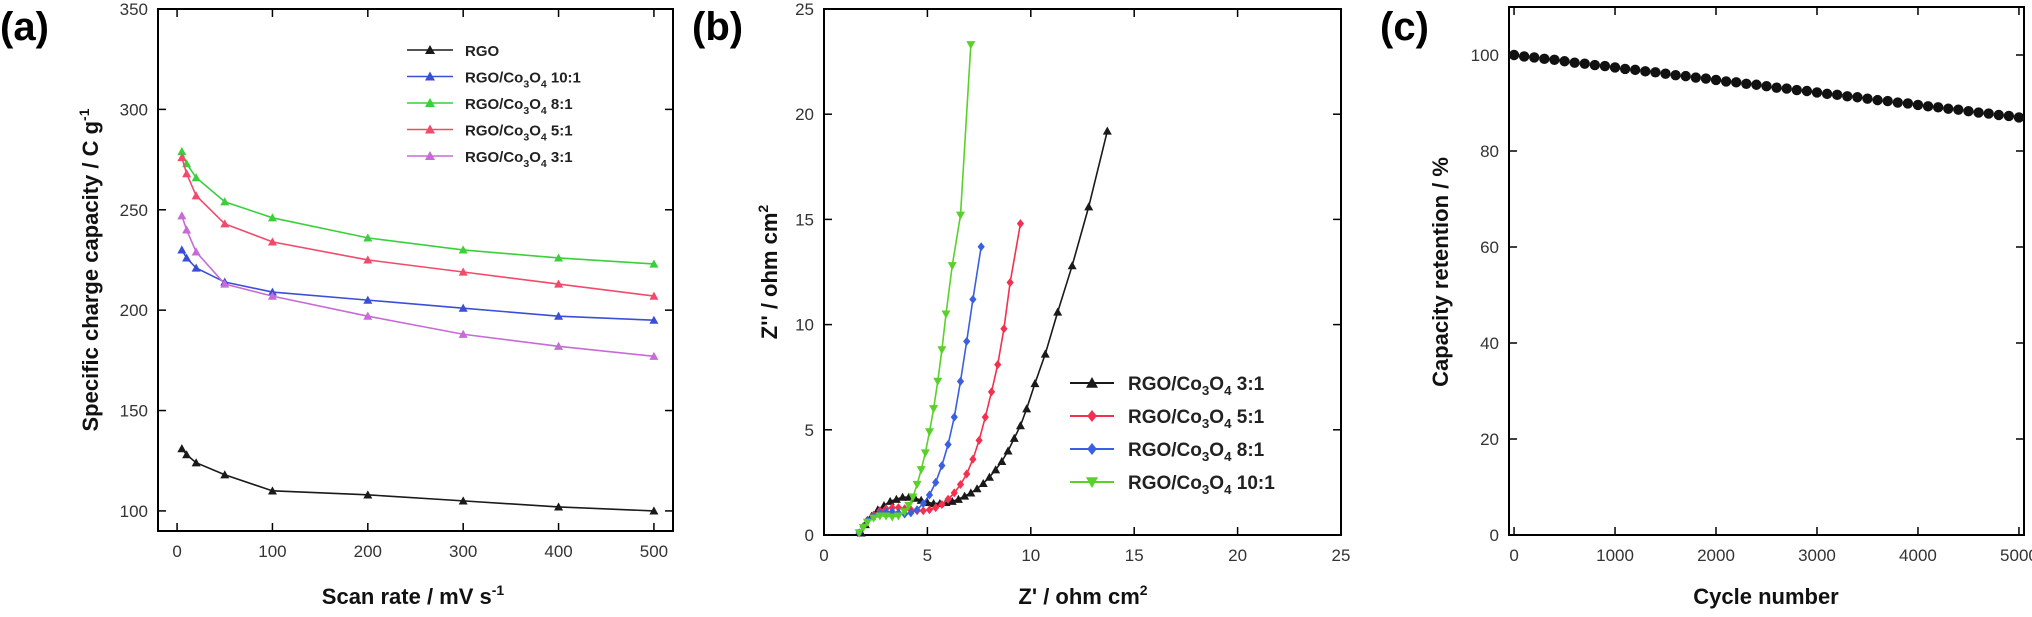 The height and width of the screenshot is (617, 2032). What do you see at coordinates (134, 210) in the screenshot?
I see `y-tick-label-a-3: 250` at bounding box center [134, 210].